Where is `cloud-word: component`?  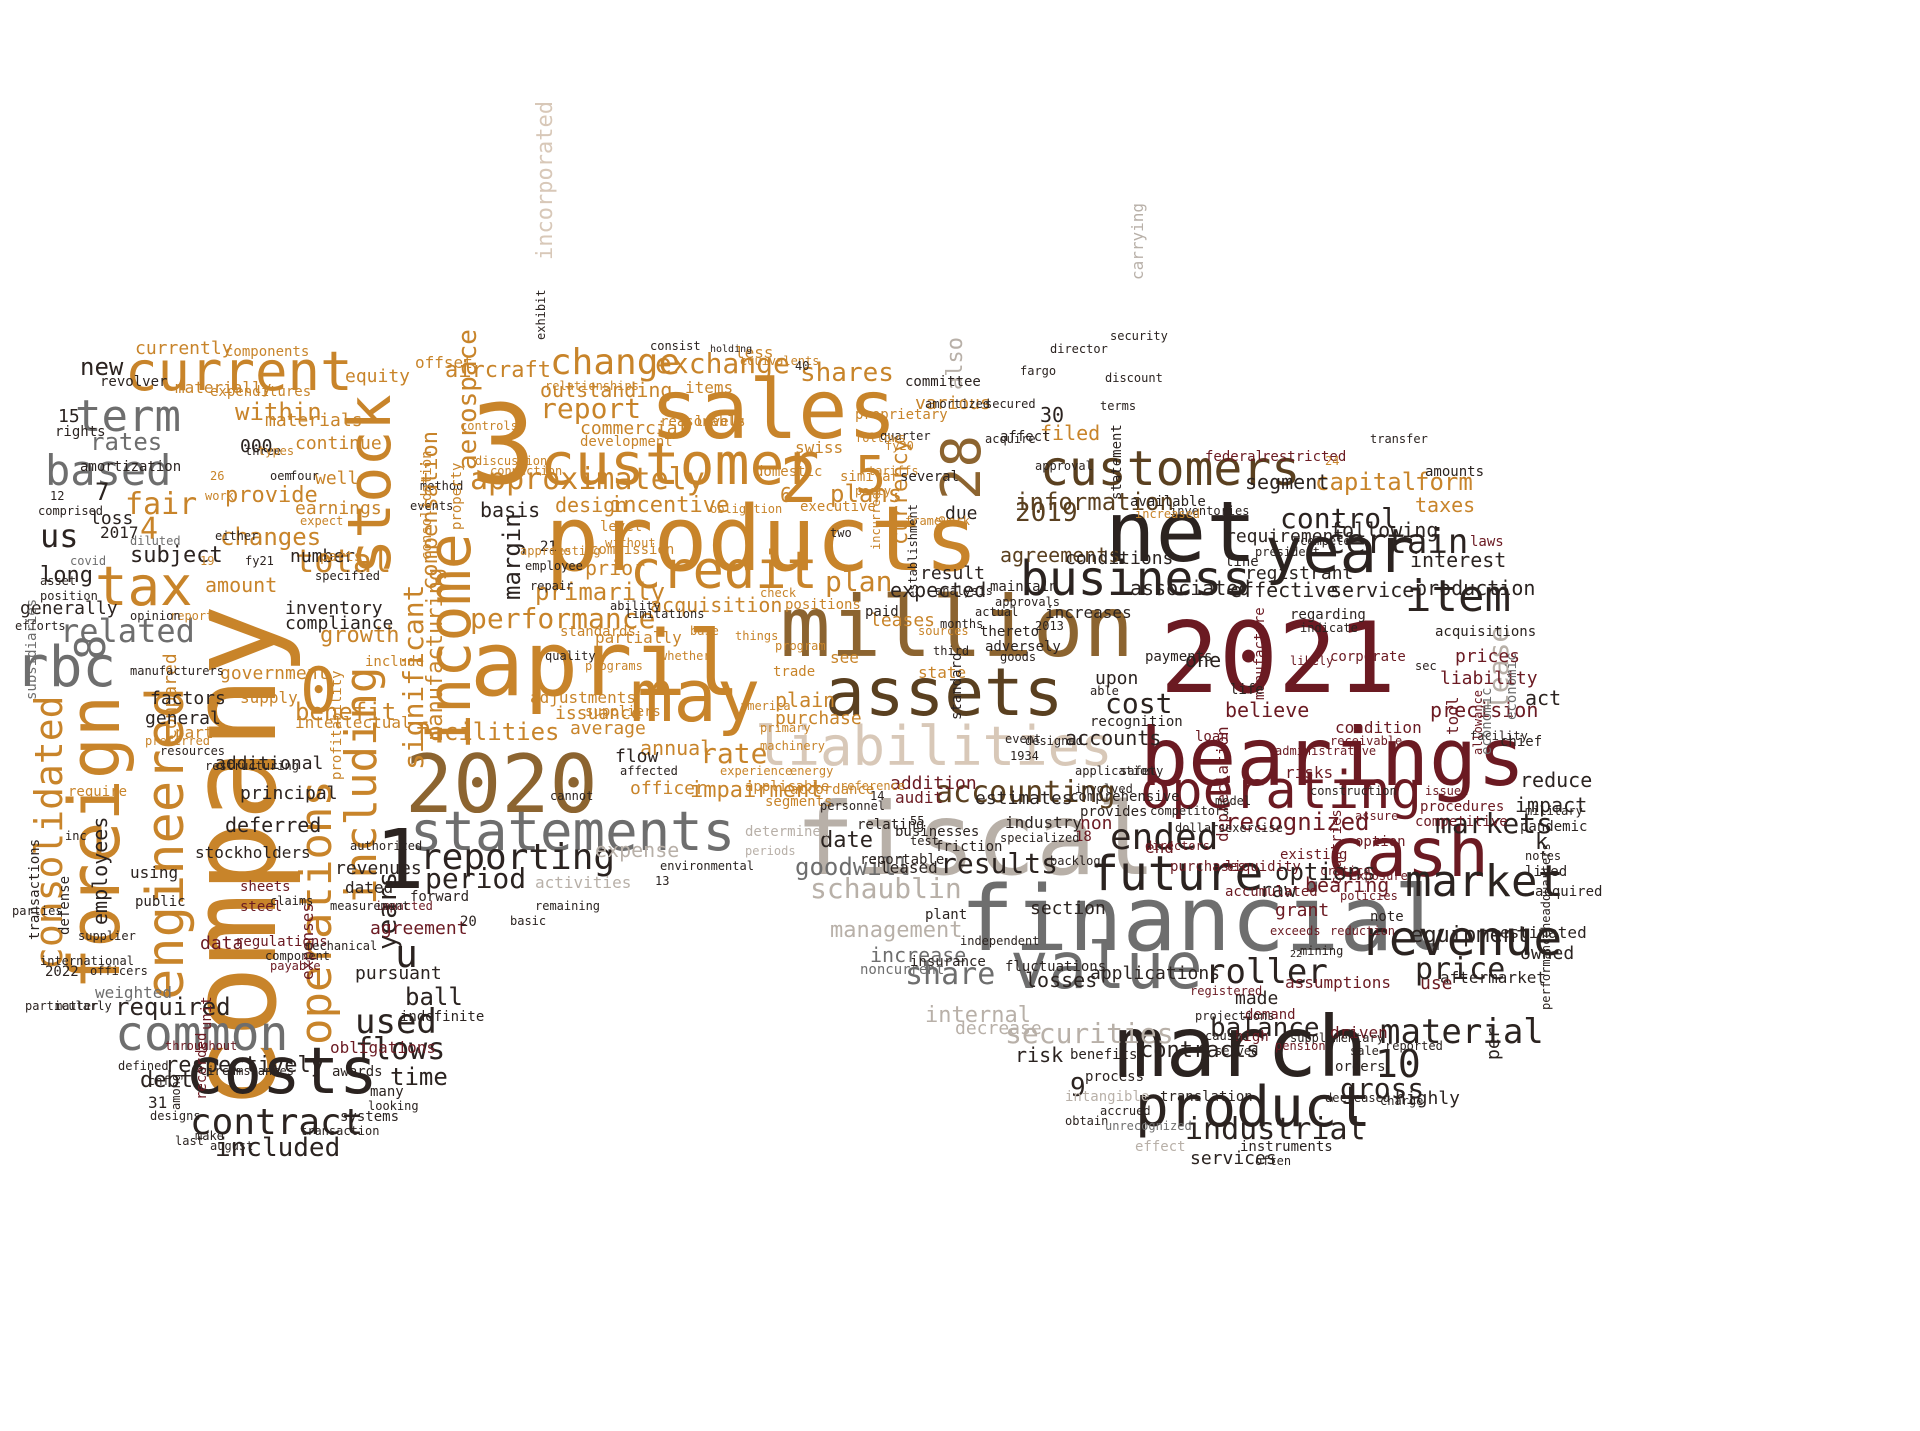 cloud-word: component is located at coordinates (298, 956).